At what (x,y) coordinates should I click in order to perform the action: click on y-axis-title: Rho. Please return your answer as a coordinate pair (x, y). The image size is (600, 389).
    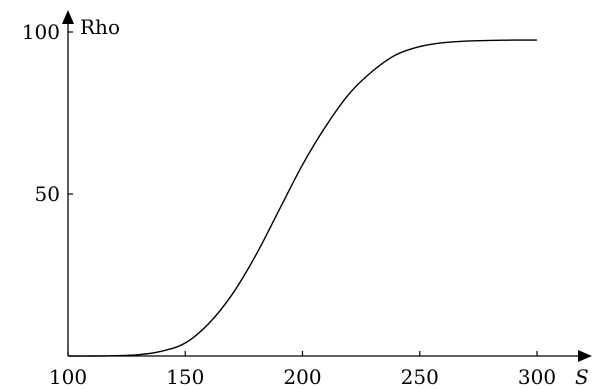
    Looking at the image, I should click on (100, 27).